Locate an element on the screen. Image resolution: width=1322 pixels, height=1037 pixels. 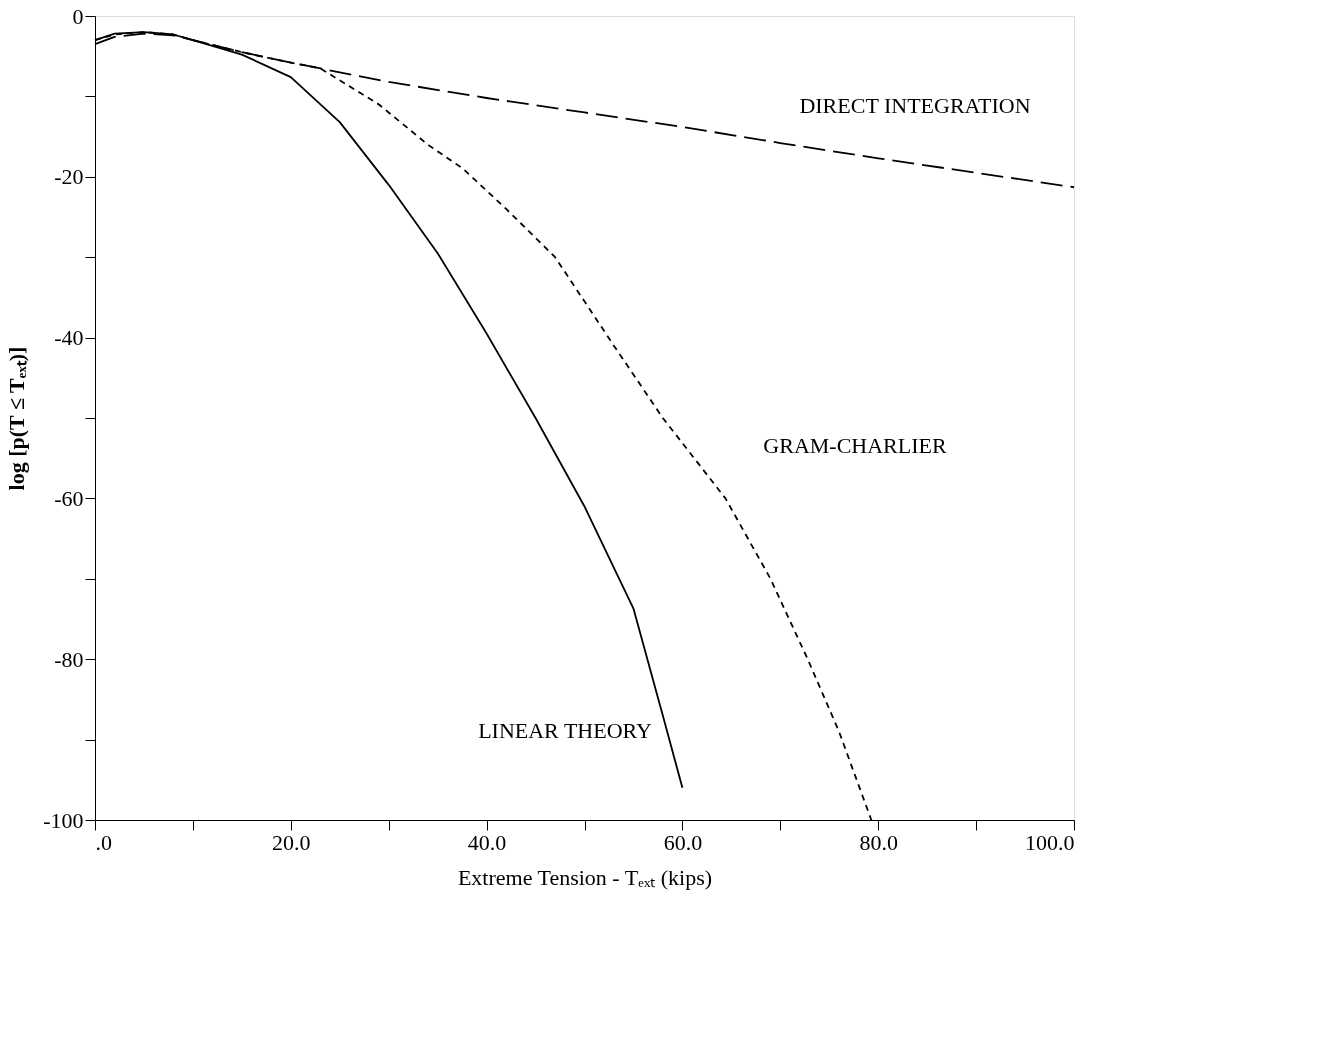
series-label: LINEAR THEORY is located at coordinates (565, 730).